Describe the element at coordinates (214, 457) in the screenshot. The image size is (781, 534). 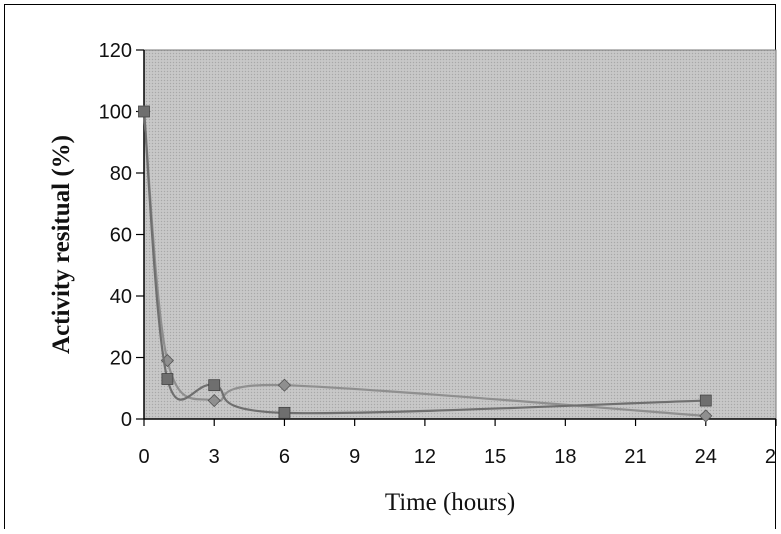
I see `x-tick-label: 3` at that location.